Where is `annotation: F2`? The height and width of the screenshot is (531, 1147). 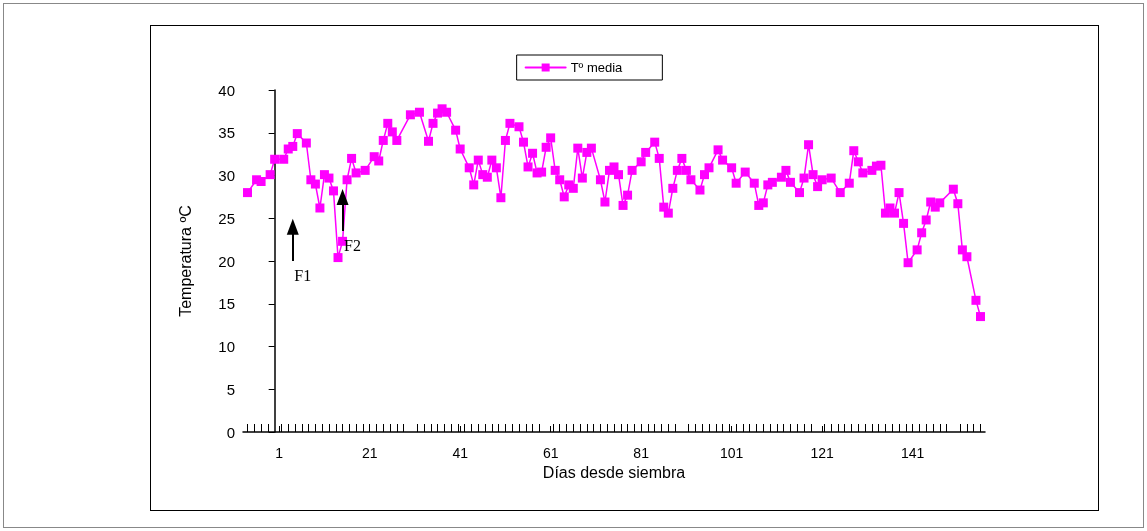
annotation: F2 is located at coordinates (352, 245).